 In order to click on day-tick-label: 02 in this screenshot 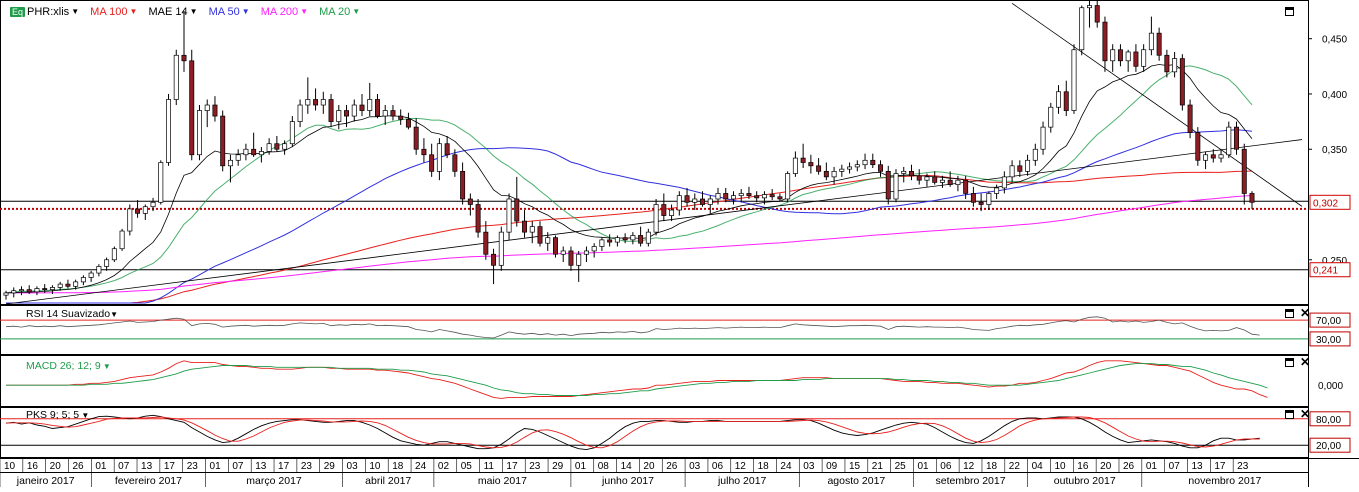, I will do `click(444, 466)`.